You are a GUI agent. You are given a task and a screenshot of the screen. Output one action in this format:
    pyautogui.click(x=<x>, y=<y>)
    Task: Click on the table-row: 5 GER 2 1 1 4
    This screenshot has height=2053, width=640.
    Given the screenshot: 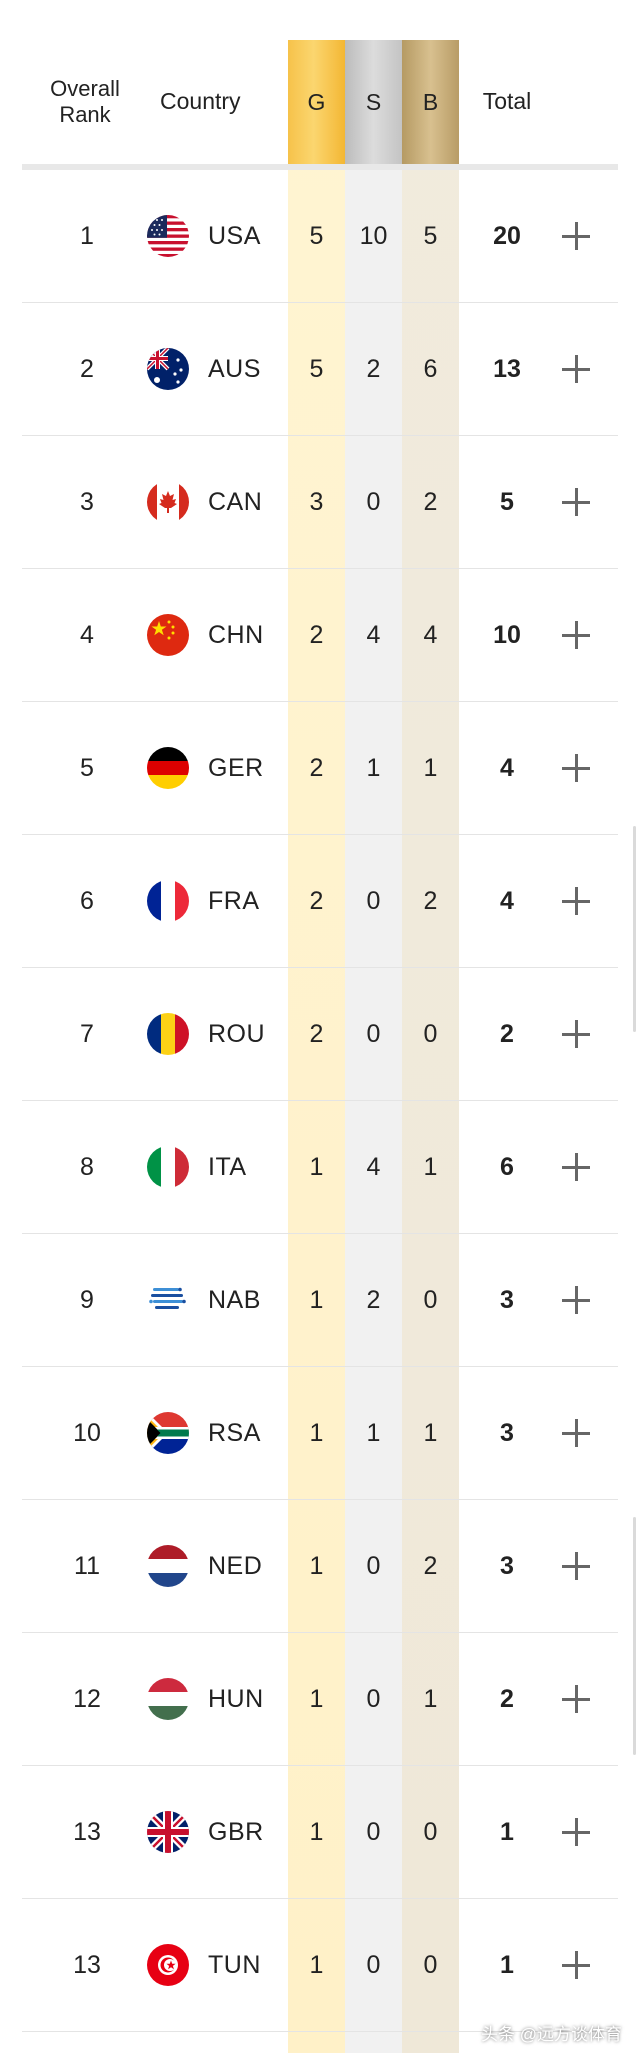 What is the action you would take?
    pyautogui.click(x=320, y=768)
    